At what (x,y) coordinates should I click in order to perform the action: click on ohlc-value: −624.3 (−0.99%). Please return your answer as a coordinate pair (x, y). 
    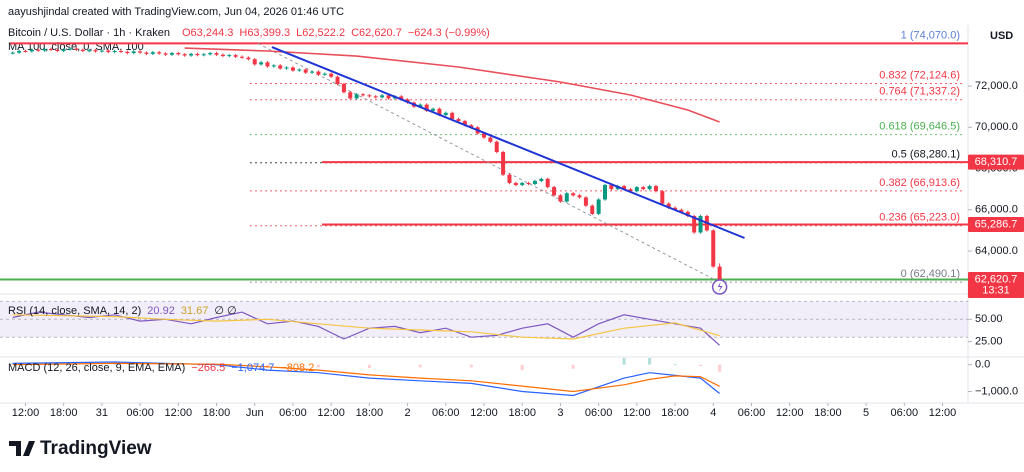
    Looking at the image, I should click on (449, 33).